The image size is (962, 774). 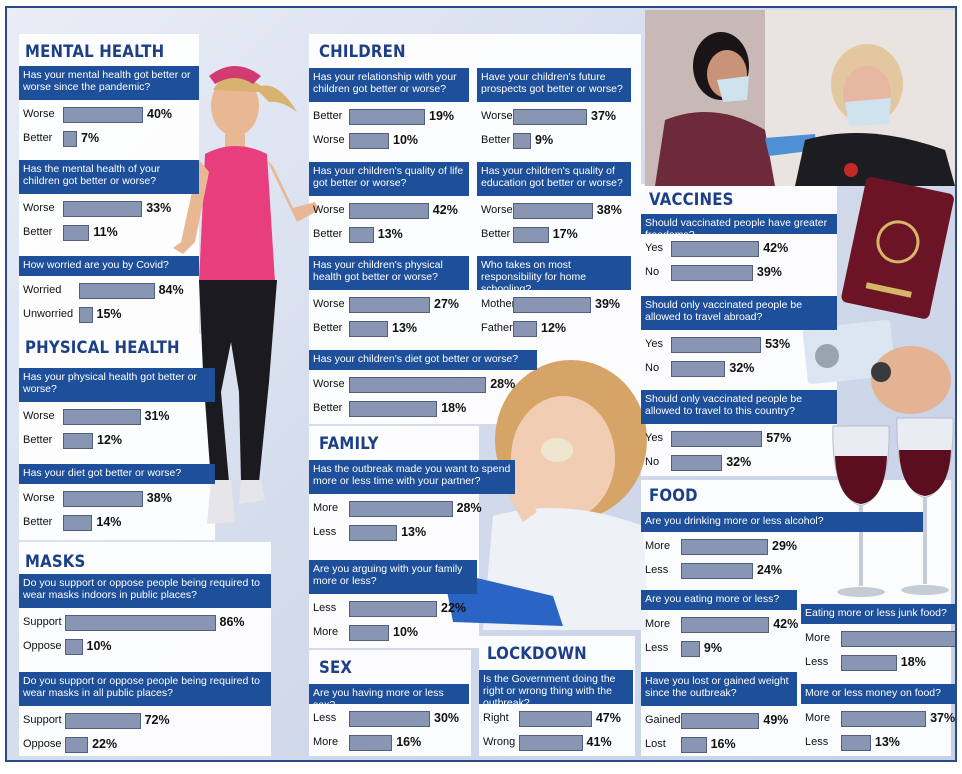 I want to click on answer-row: Support 72%, so click(x=145, y=721).